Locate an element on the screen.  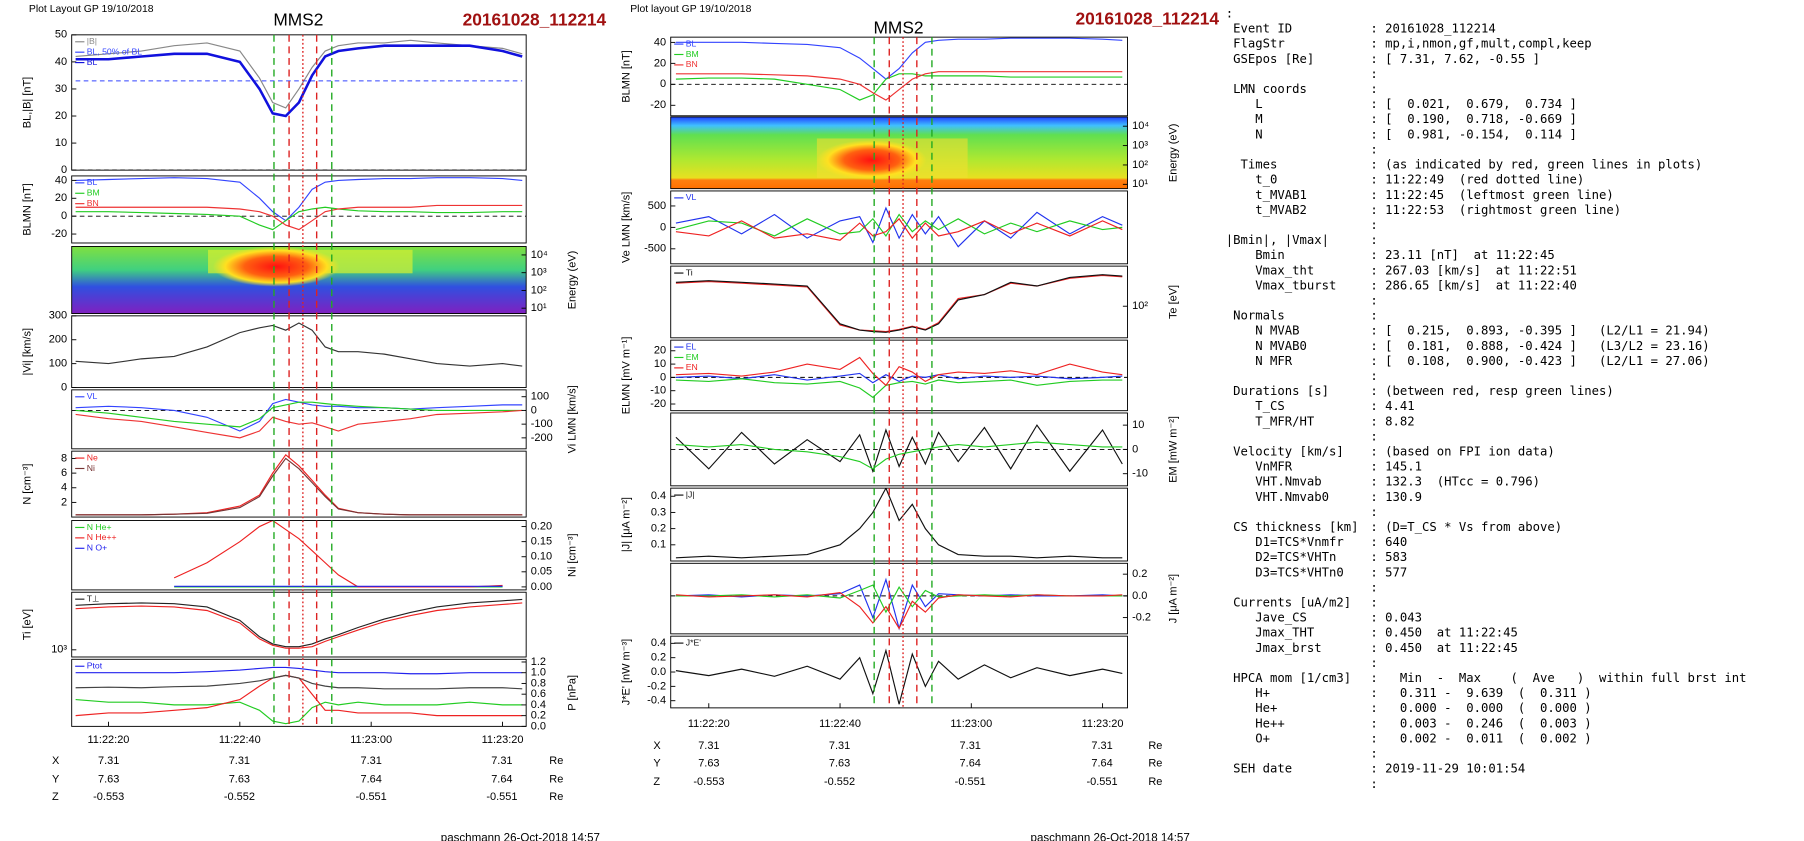
legend-label: N He++ is located at coordinates (102, 537).